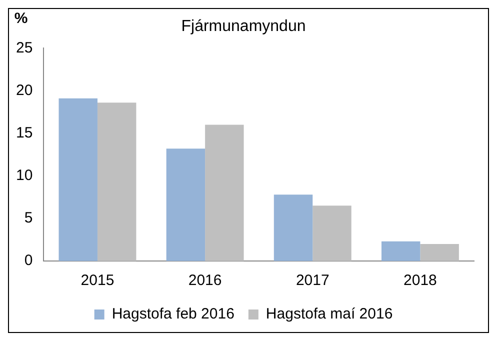 This screenshot has width=497, height=341. Describe the element at coordinates (24, 90) in the screenshot. I see `y-tick-label: 20` at that location.